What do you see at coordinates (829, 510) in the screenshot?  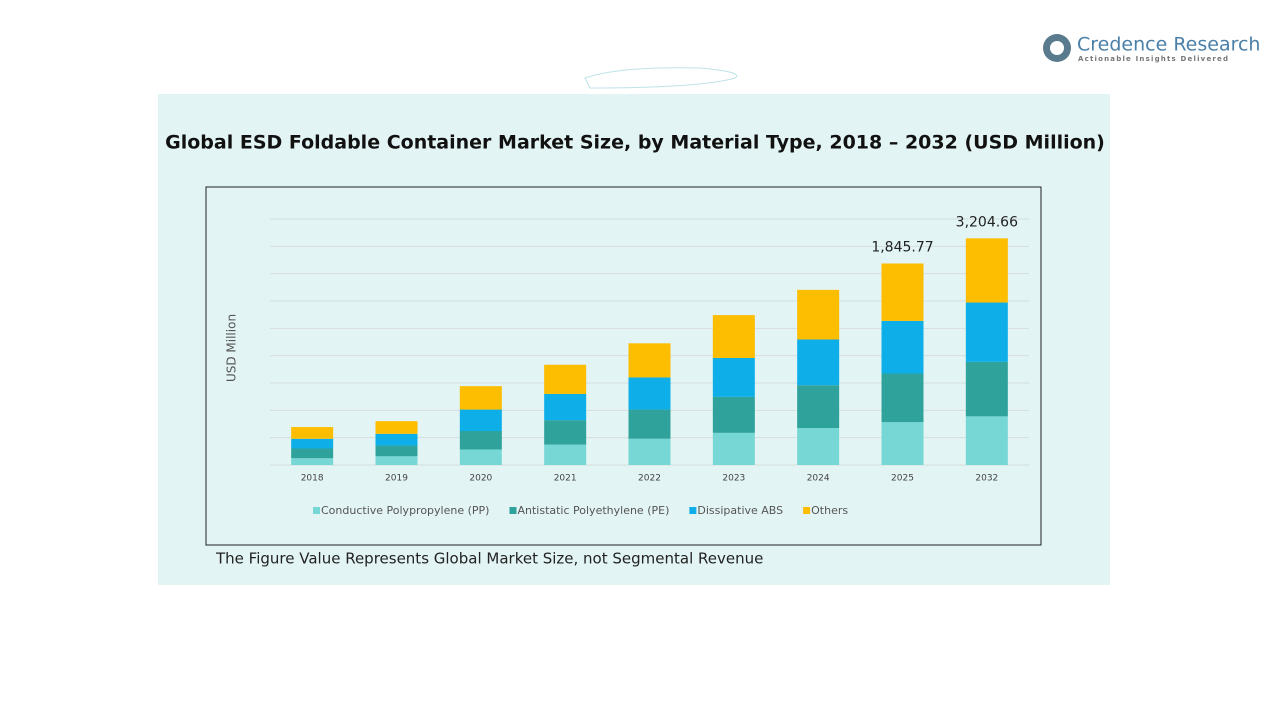 I see `legend-label: Others` at bounding box center [829, 510].